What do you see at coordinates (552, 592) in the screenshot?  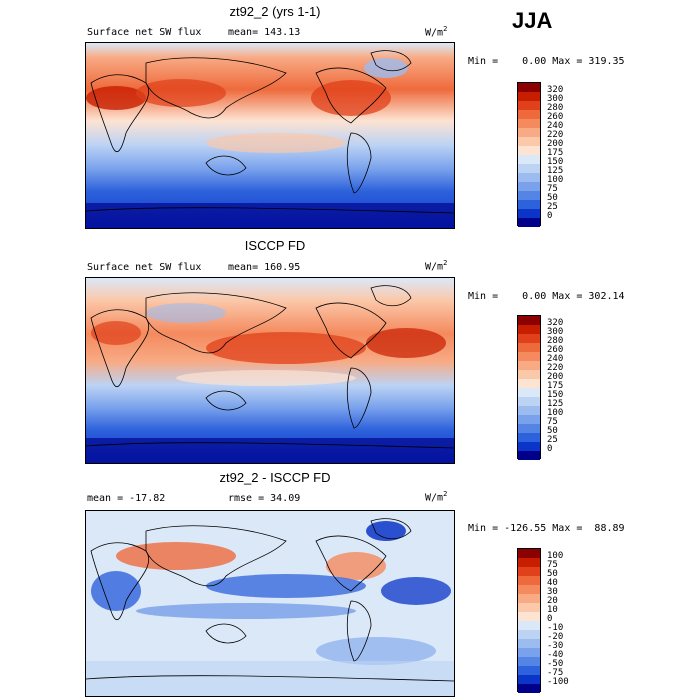 I see `colorbar-tick-label: 30` at bounding box center [552, 592].